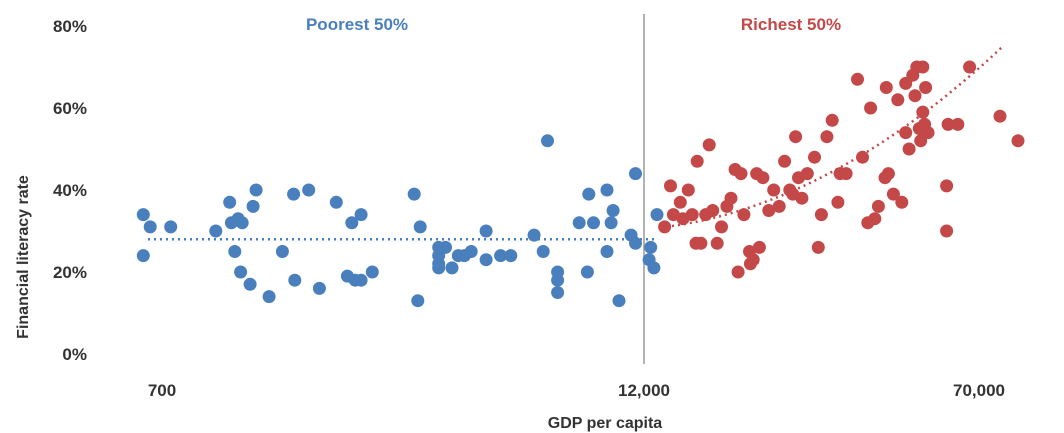 Image resolution: width=1064 pixels, height=433 pixels. Describe the element at coordinates (576, 390) in the screenshot. I see `x-axis-ticks: 700 12,000 70,000` at that location.